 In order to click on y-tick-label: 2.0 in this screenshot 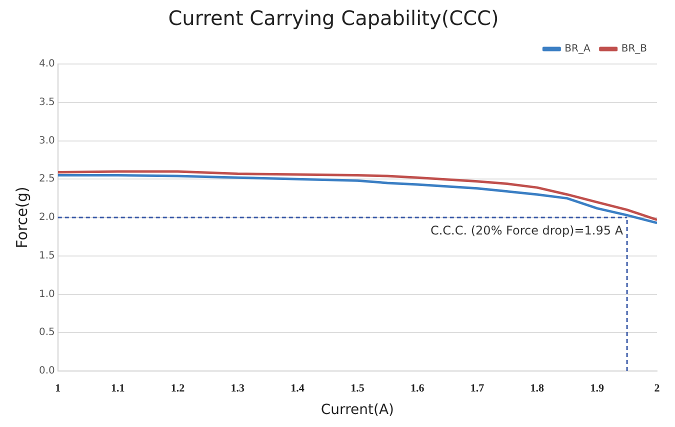, I will do `click(46, 218)`.